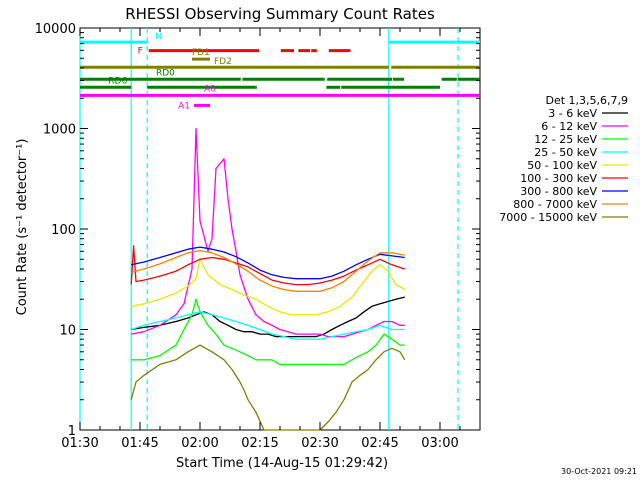 The image size is (640, 480). I want to click on legend-title: Det 1,3,5,6,7,9, so click(586, 100).